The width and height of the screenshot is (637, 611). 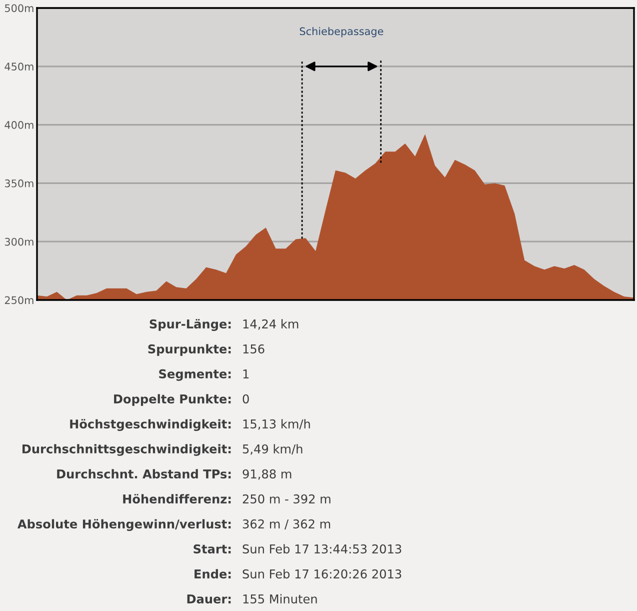 I want to click on text: Höchstgeschwindigkeit: 15,13 km/h, so click(x=190, y=425).